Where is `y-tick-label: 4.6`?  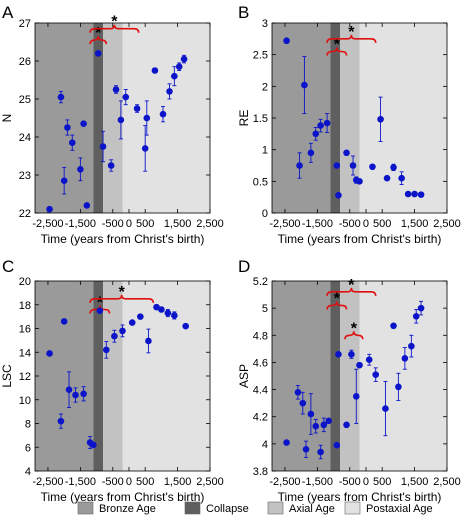 y-tick-label: 4.6 is located at coordinates (260, 363).